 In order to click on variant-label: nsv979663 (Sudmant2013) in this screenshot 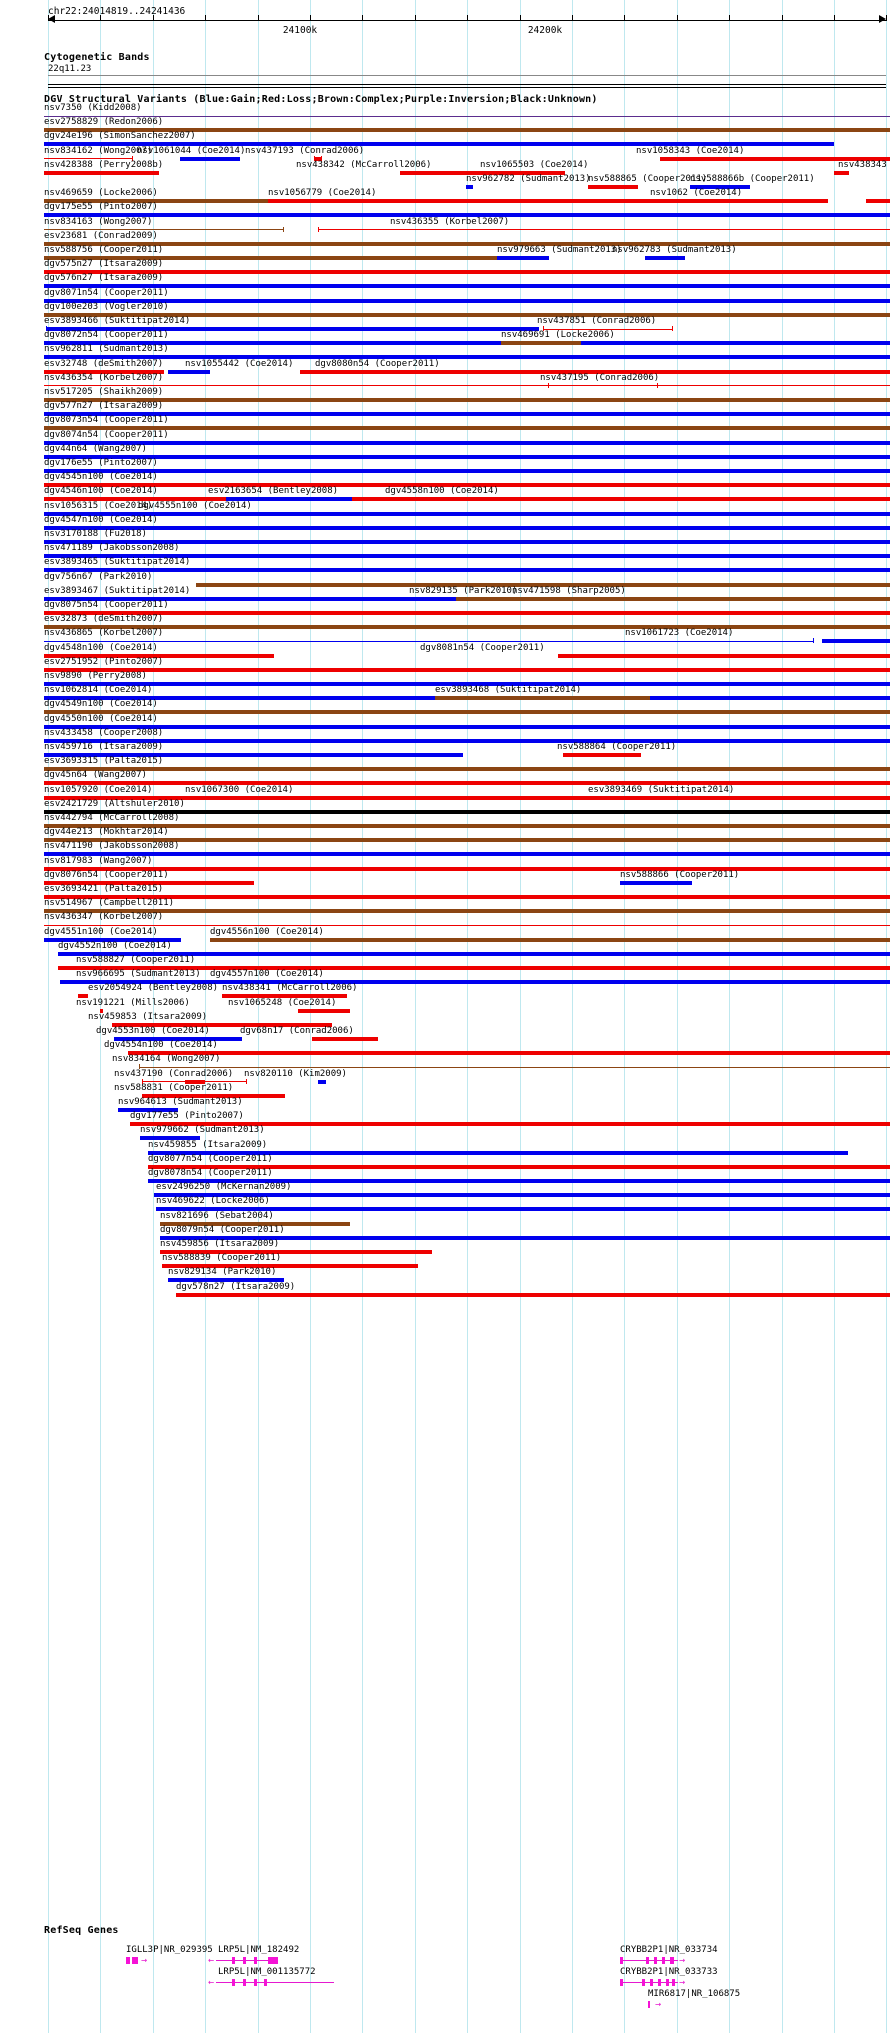, I will do `click(559, 250)`.